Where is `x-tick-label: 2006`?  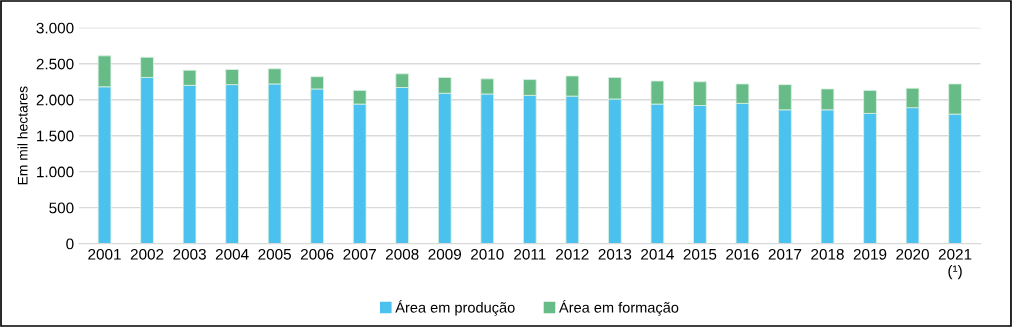
x-tick-label: 2006 is located at coordinates (317, 254).